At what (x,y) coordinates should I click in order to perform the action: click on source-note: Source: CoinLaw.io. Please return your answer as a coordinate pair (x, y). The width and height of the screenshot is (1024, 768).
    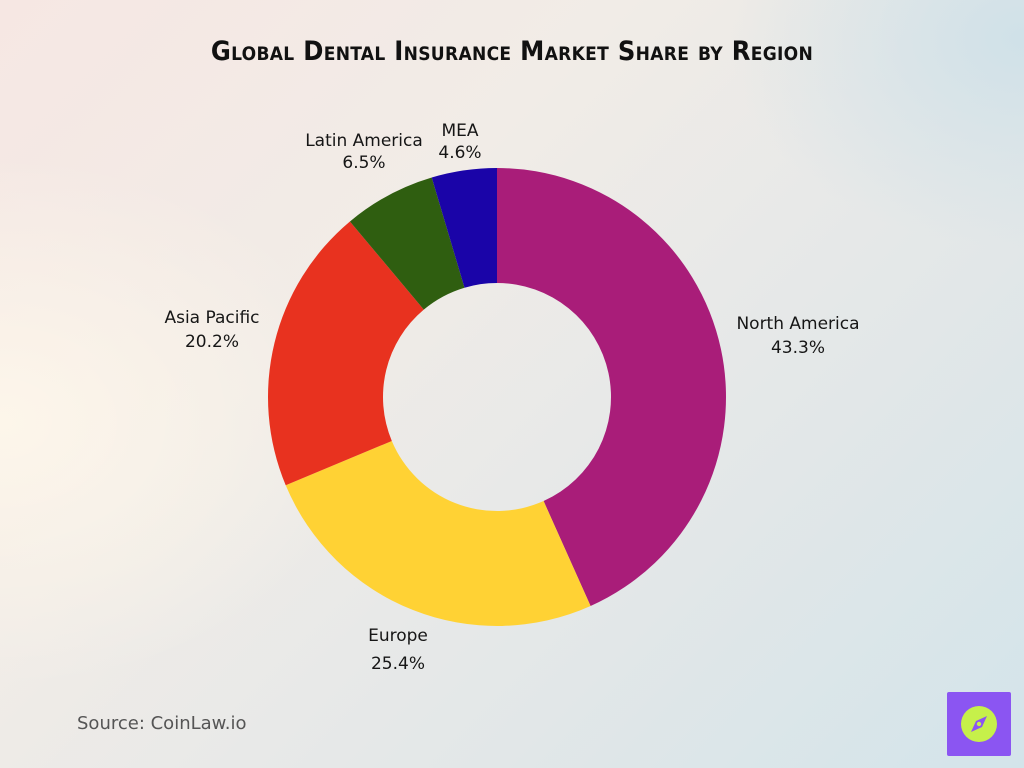
    Looking at the image, I should click on (162, 723).